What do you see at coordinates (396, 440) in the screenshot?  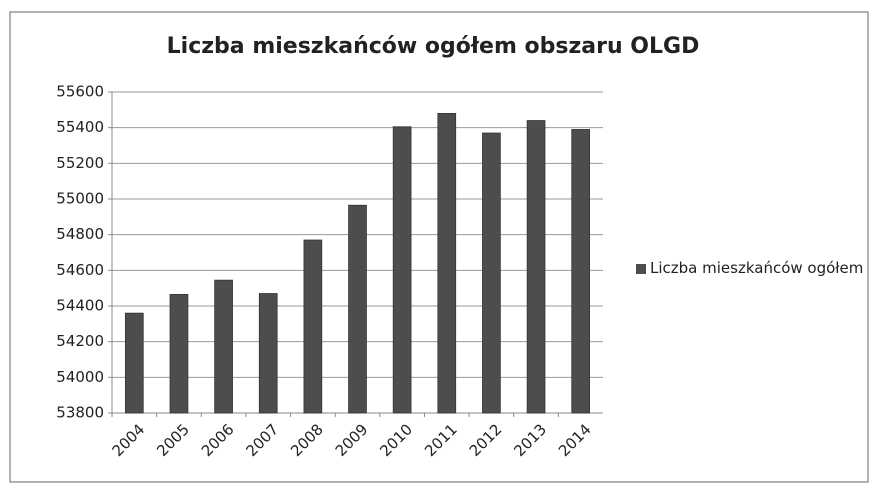 I see `x-tick-label: 2010` at bounding box center [396, 440].